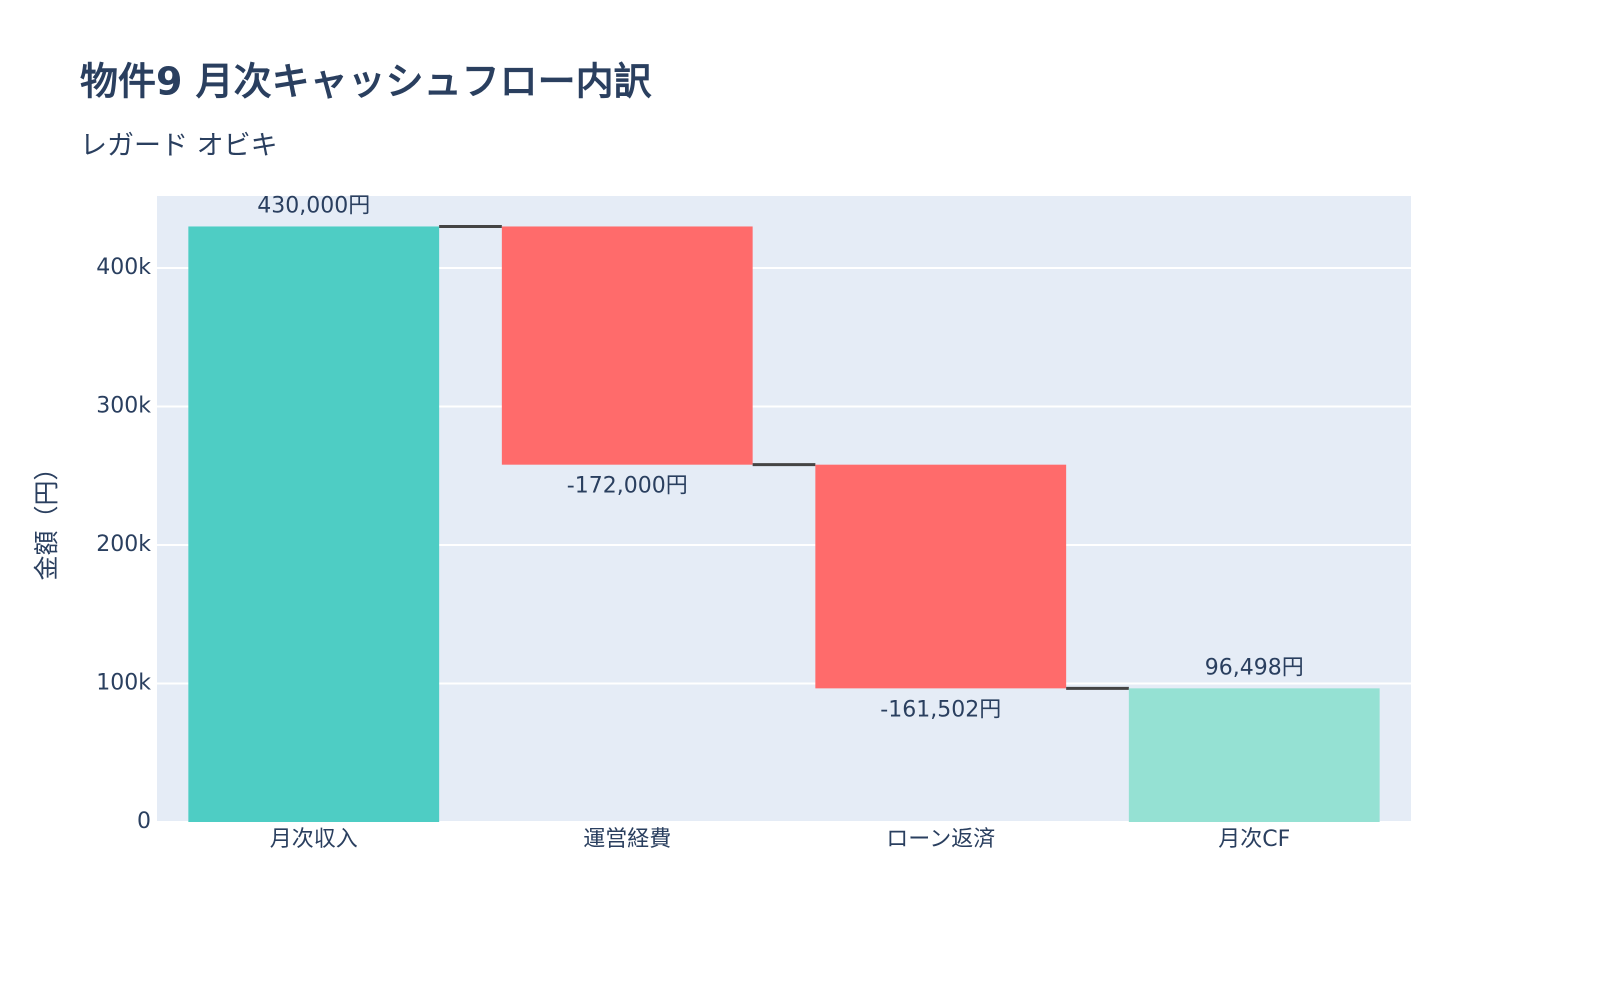  I want to click on y-tick-label: 400k, so click(123, 267).